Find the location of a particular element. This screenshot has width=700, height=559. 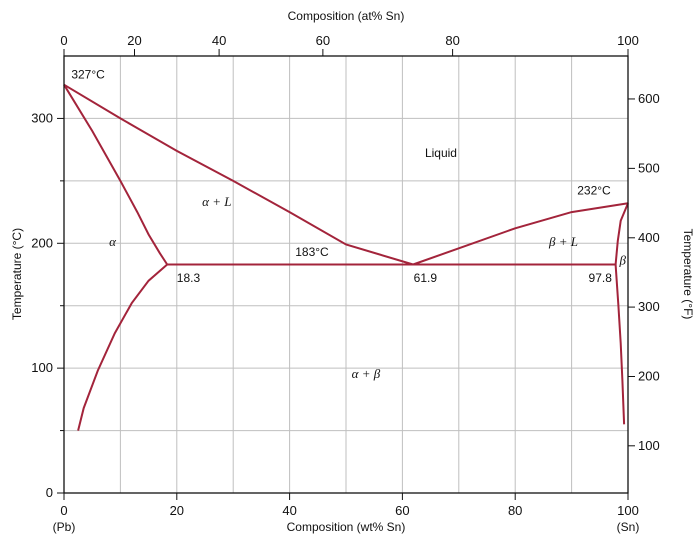

x-tick-label-bottom: 60 is located at coordinates (402, 510).